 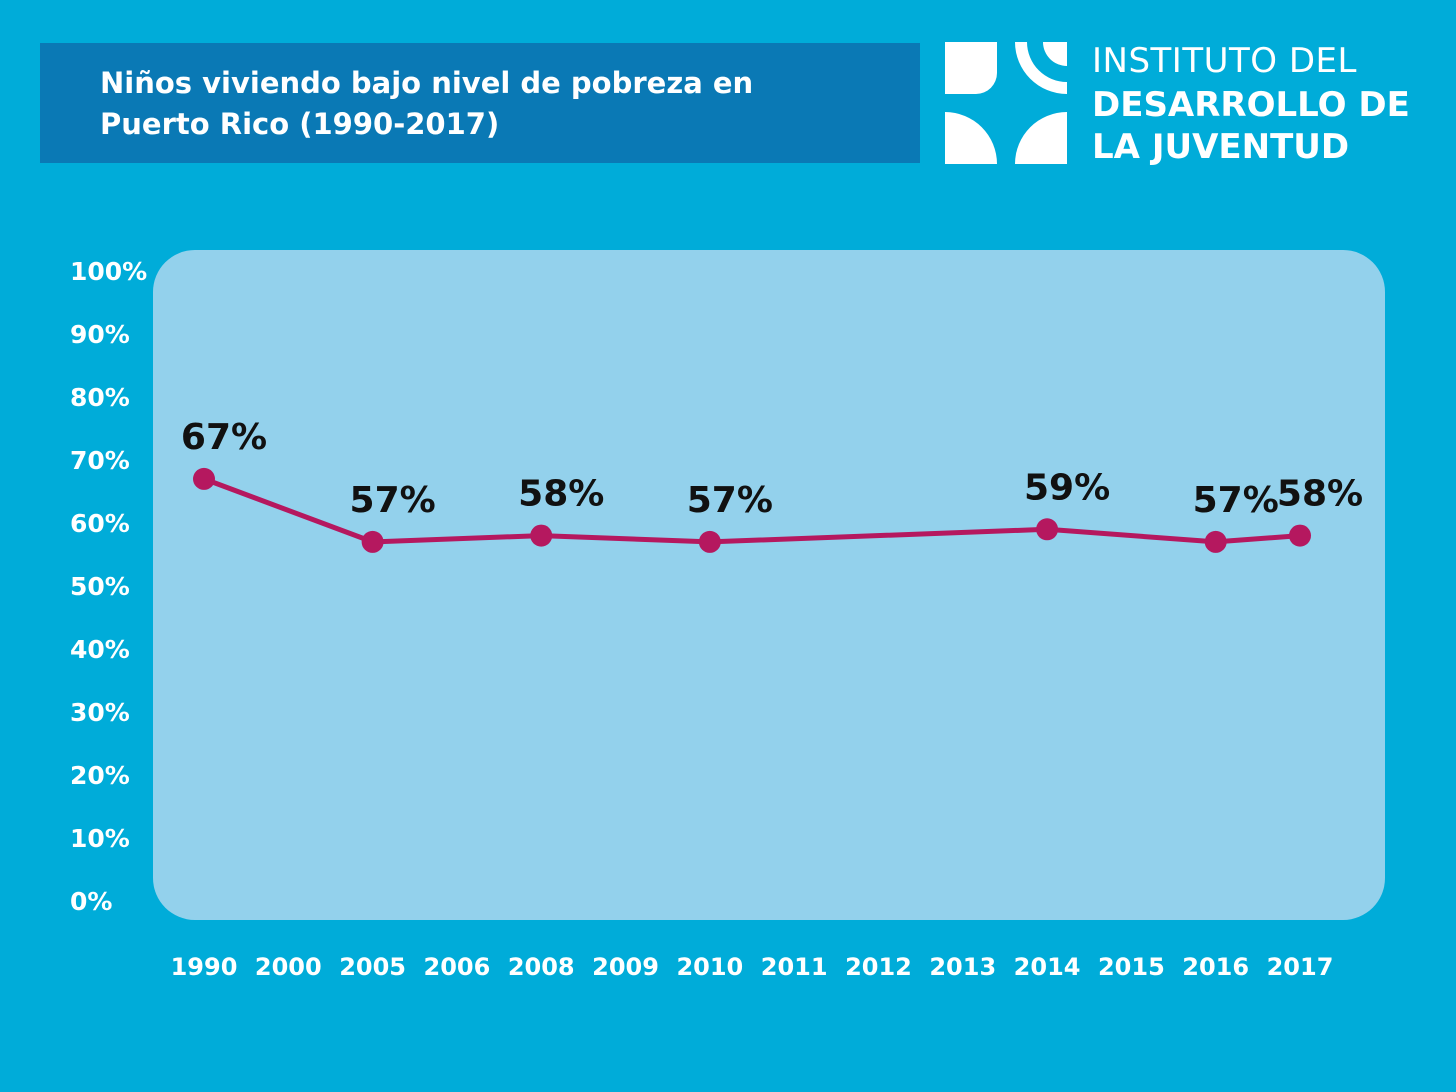 I want to click on x-tick-label: 2009, so click(x=625, y=967).